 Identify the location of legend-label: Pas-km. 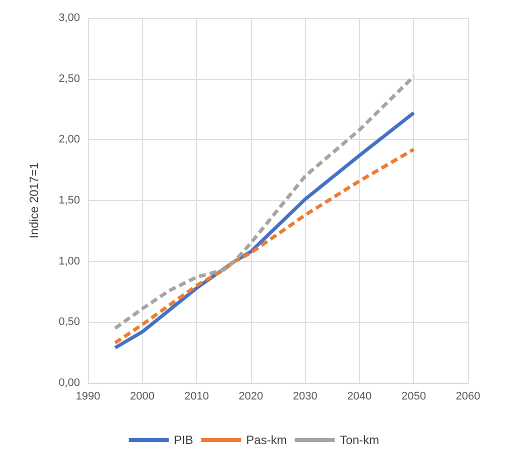
(266, 440).